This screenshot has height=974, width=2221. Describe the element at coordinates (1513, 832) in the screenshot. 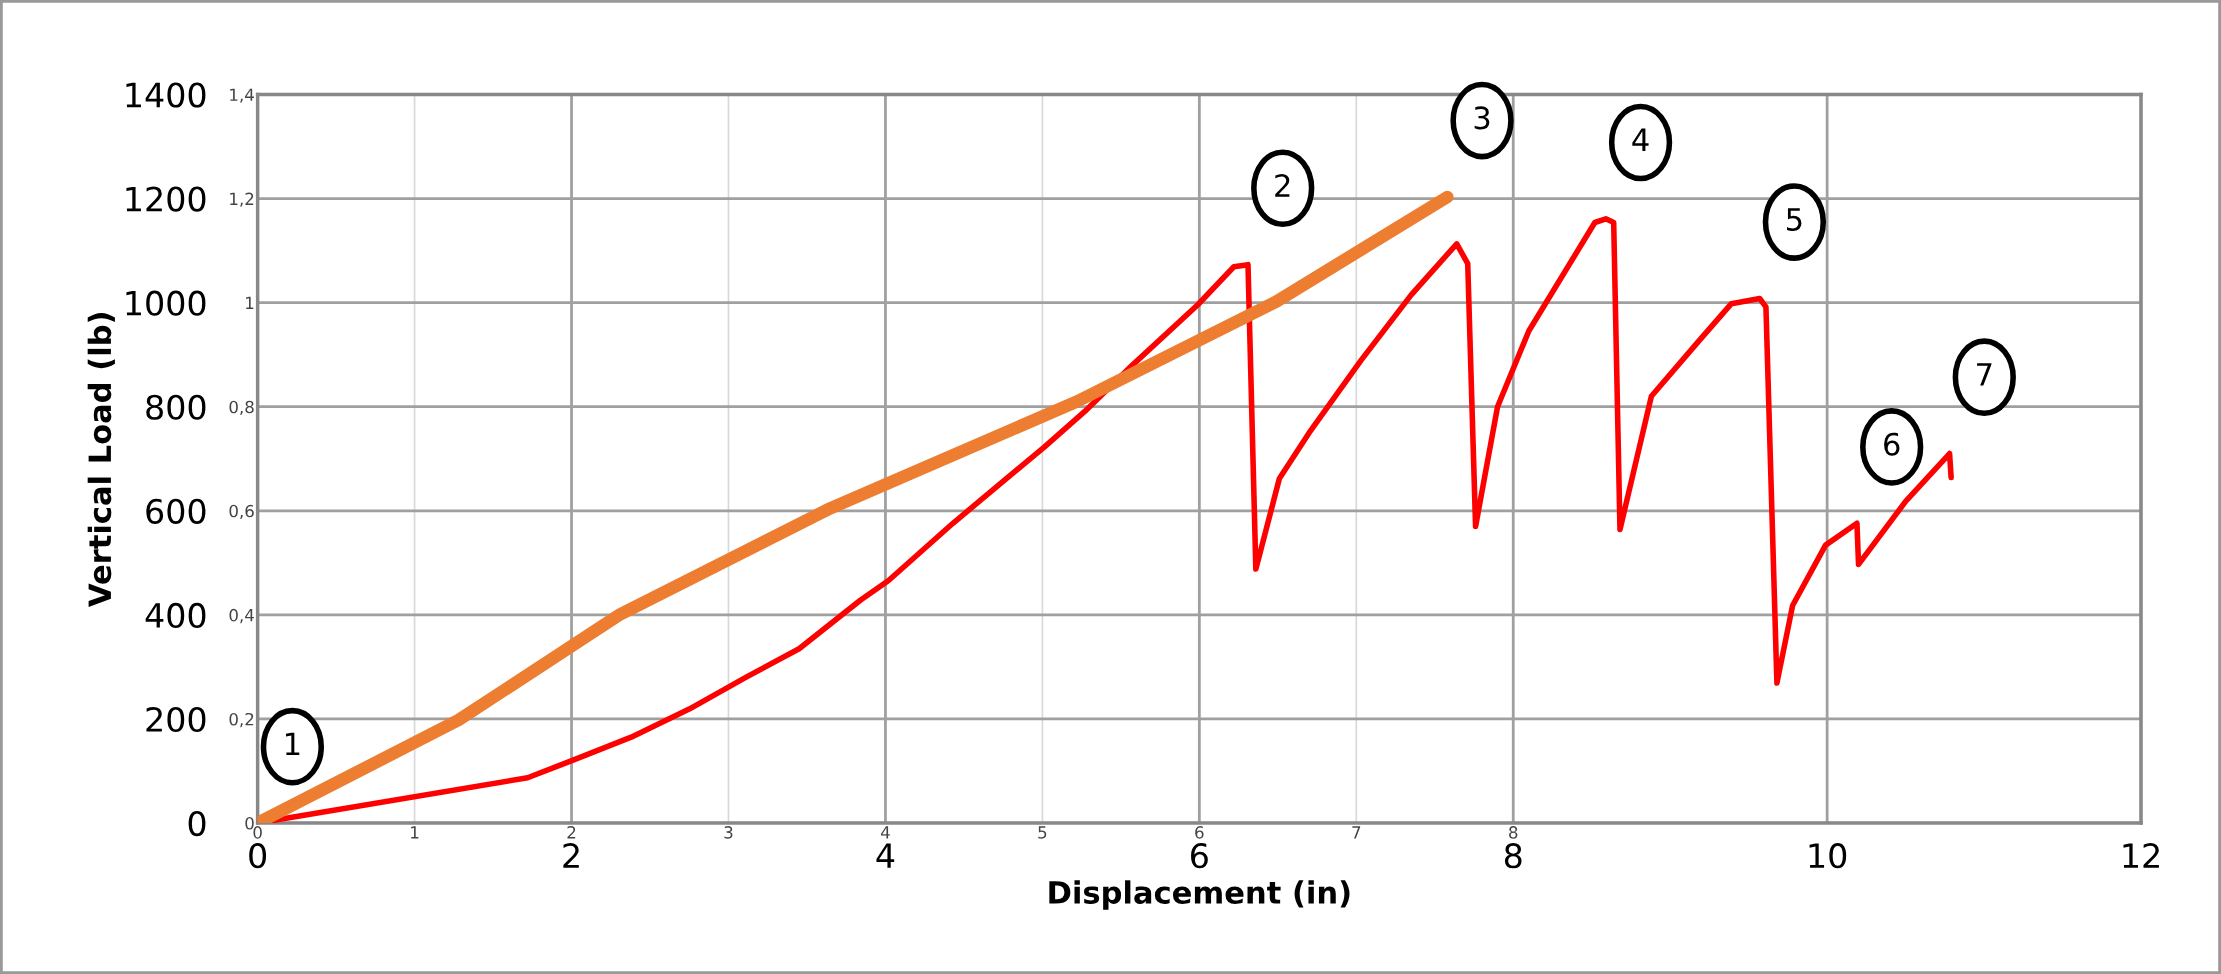

I see `x2-tick-label: 8` at that location.